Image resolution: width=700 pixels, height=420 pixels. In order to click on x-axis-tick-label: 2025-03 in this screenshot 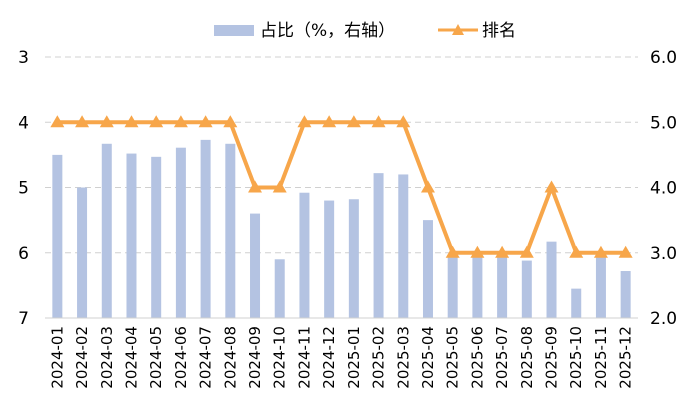, I will do `click(403, 357)`.